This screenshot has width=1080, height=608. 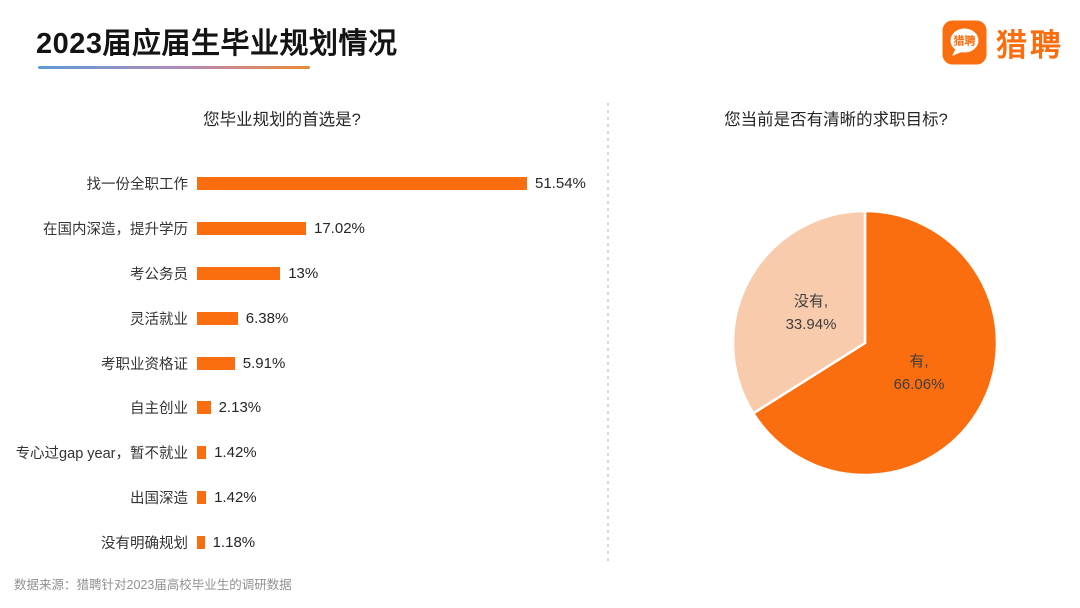 I want to click on liepin-logo: 猎聘 猎聘, so click(x=1003, y=42).